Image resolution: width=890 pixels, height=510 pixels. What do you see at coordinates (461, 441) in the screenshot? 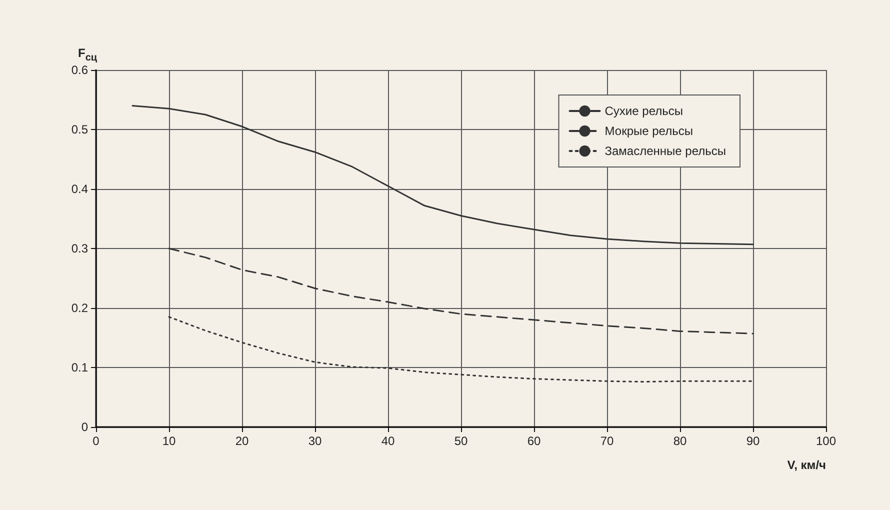
I see `x-tick-label: 50` at bounding box center [461, 441].